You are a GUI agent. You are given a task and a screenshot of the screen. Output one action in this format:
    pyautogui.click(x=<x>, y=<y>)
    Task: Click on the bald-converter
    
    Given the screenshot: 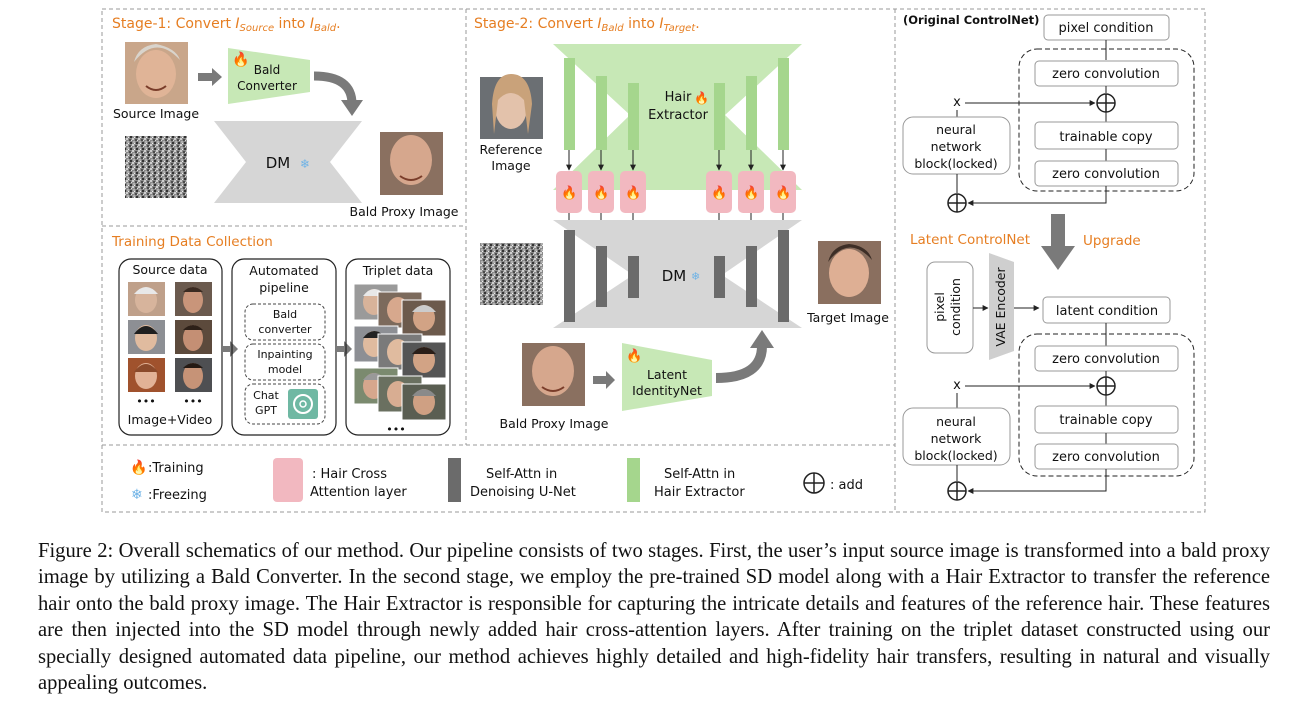 What is the action you would take?
    pyautogui.click(x=269, y=76)
    